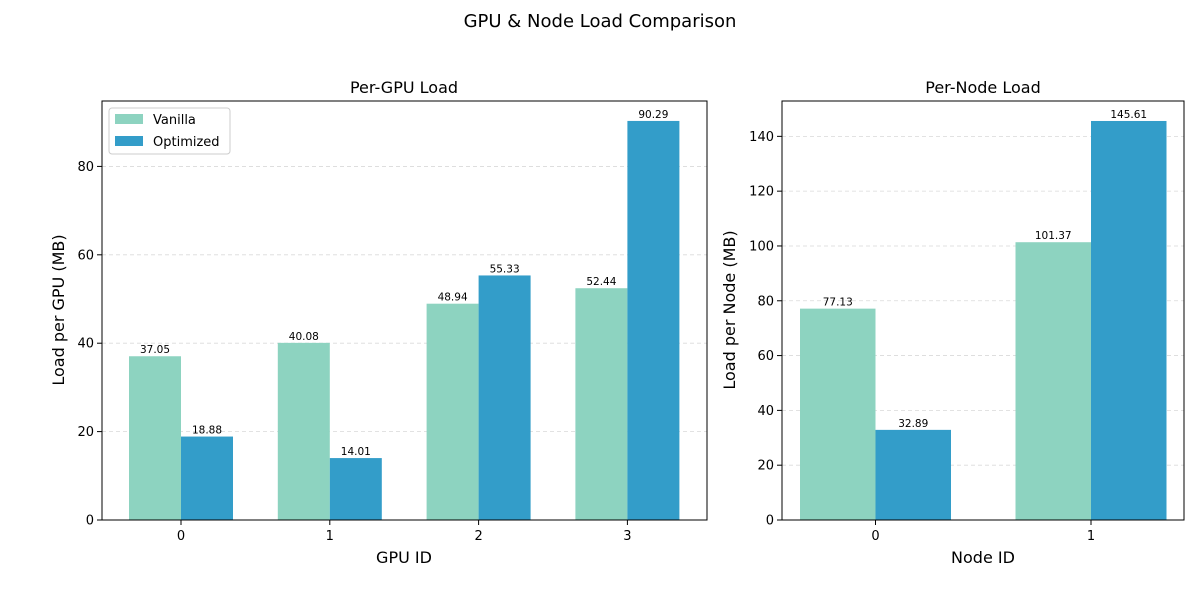 The image size is (1200, 600). Describe the element at coordinates (181, 536) in the screenshot. I see `gpu-x-tick-label: 0` at that location.